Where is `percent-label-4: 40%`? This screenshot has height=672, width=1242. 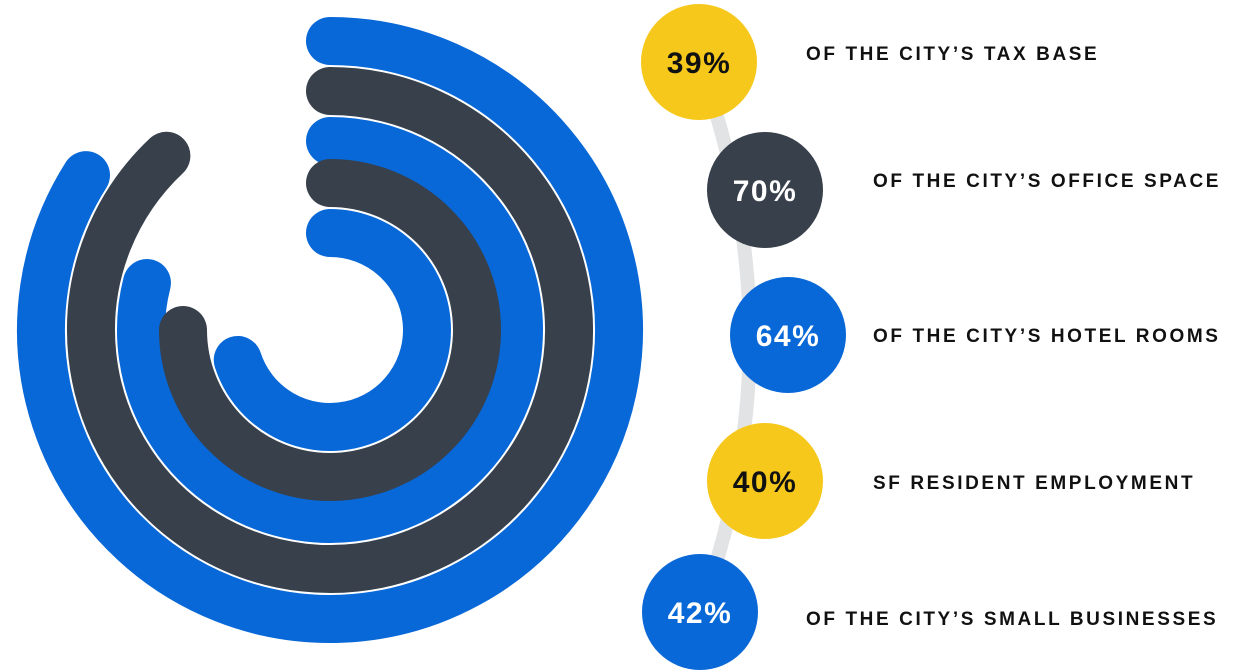 percent-label-4: 40% is located at coordinates (765, 482).